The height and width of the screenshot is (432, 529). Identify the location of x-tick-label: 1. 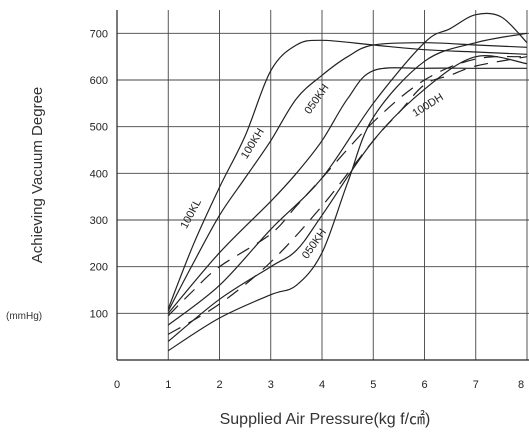
(168, 385).